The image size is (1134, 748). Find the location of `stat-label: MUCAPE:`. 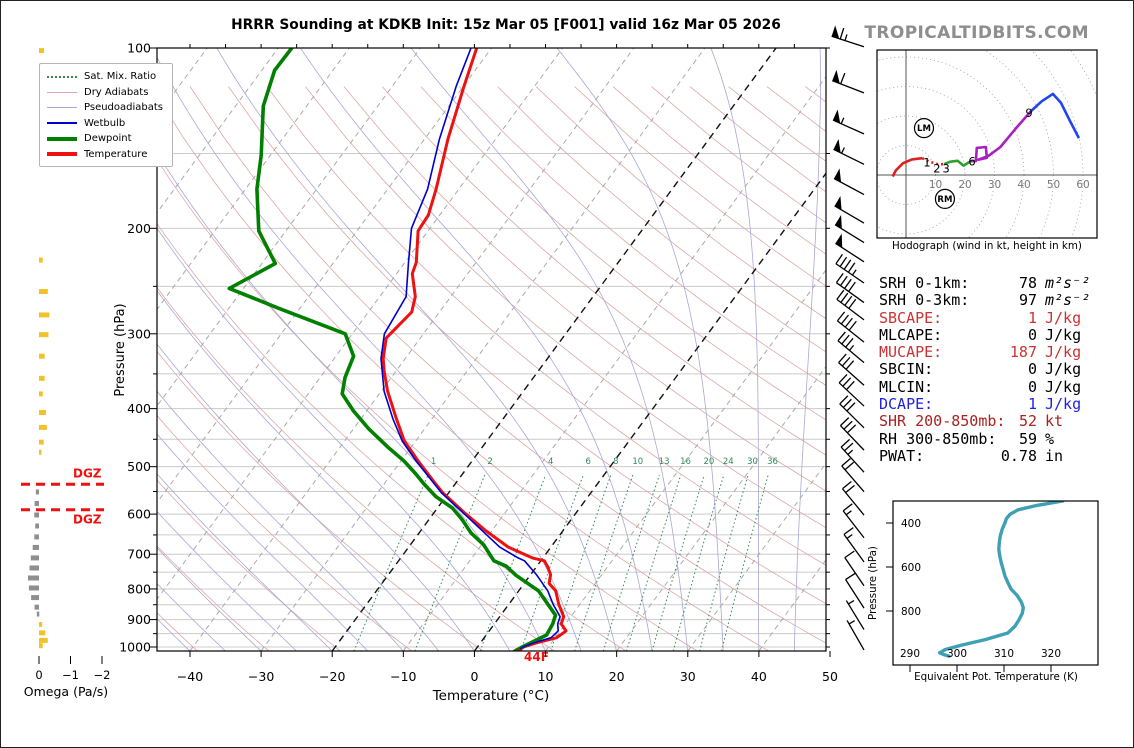

stat-label: MUCAPE: is located at coordinates (911, 352).